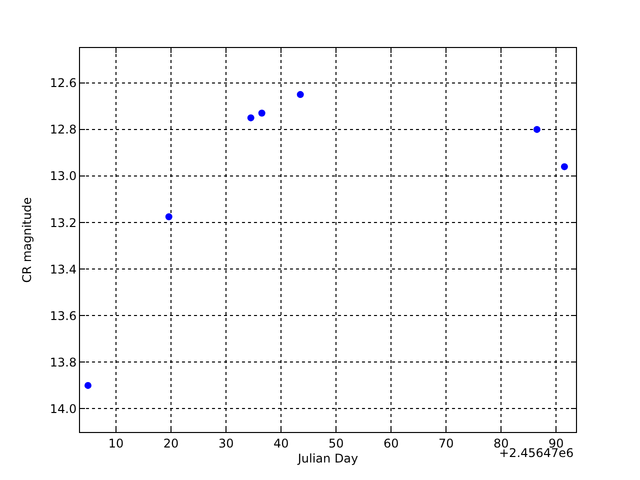 Image resolution: width=640 pixels, height=480 pixels. Describe the element at coordinates (281, 443) in the screenshot. I see `x-tick-label: 40` at that location.